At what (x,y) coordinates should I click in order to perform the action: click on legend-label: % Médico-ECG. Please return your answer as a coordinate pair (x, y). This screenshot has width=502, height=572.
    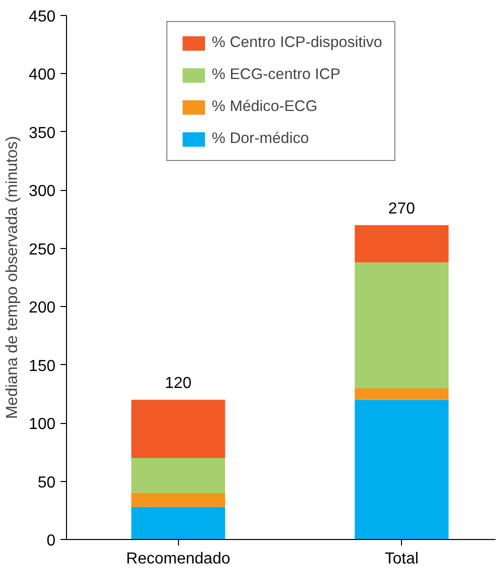
    Looking at the image, I should click on (265, 107).